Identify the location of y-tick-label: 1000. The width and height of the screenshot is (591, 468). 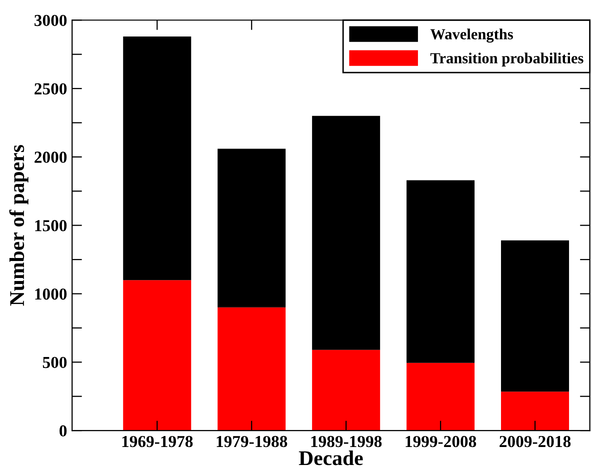
(51, 294).